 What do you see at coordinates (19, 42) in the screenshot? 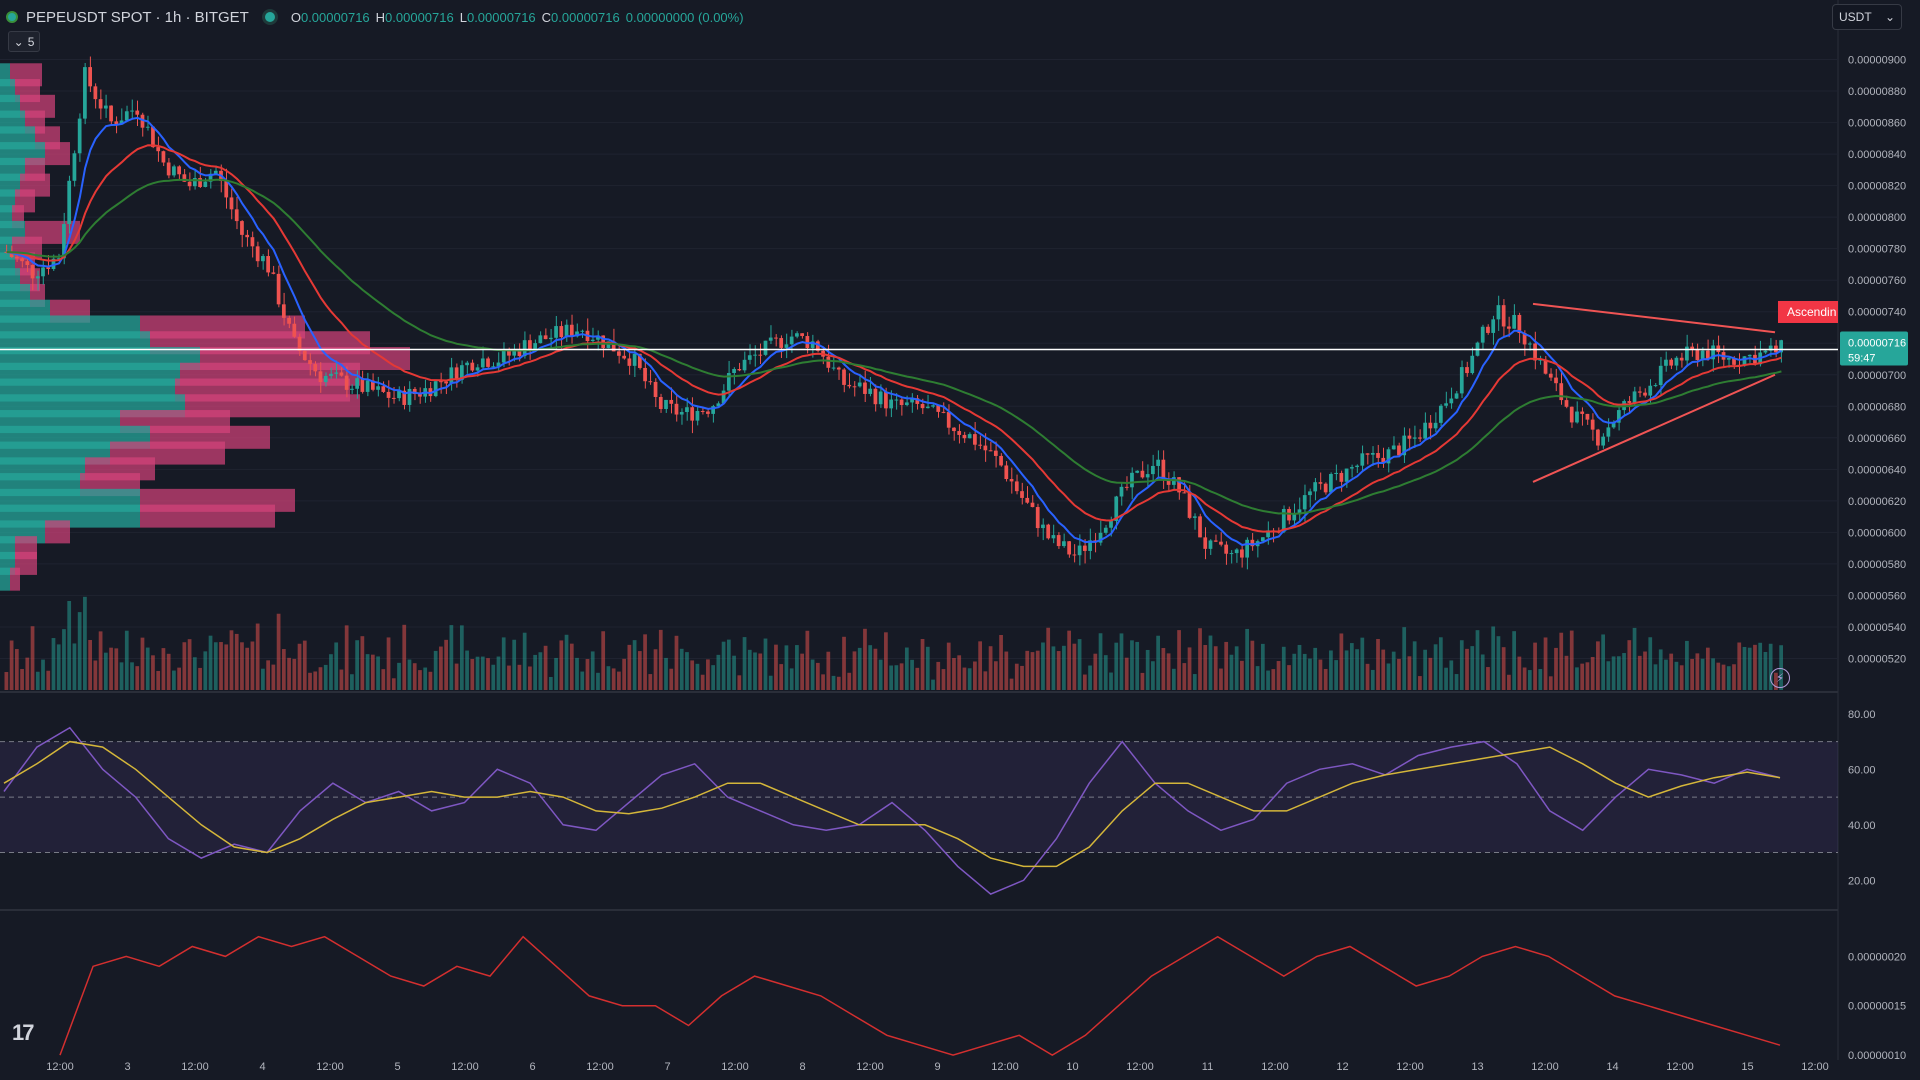
I see `chevron-down-icon: ⌄` at bounding box center [19, 42].